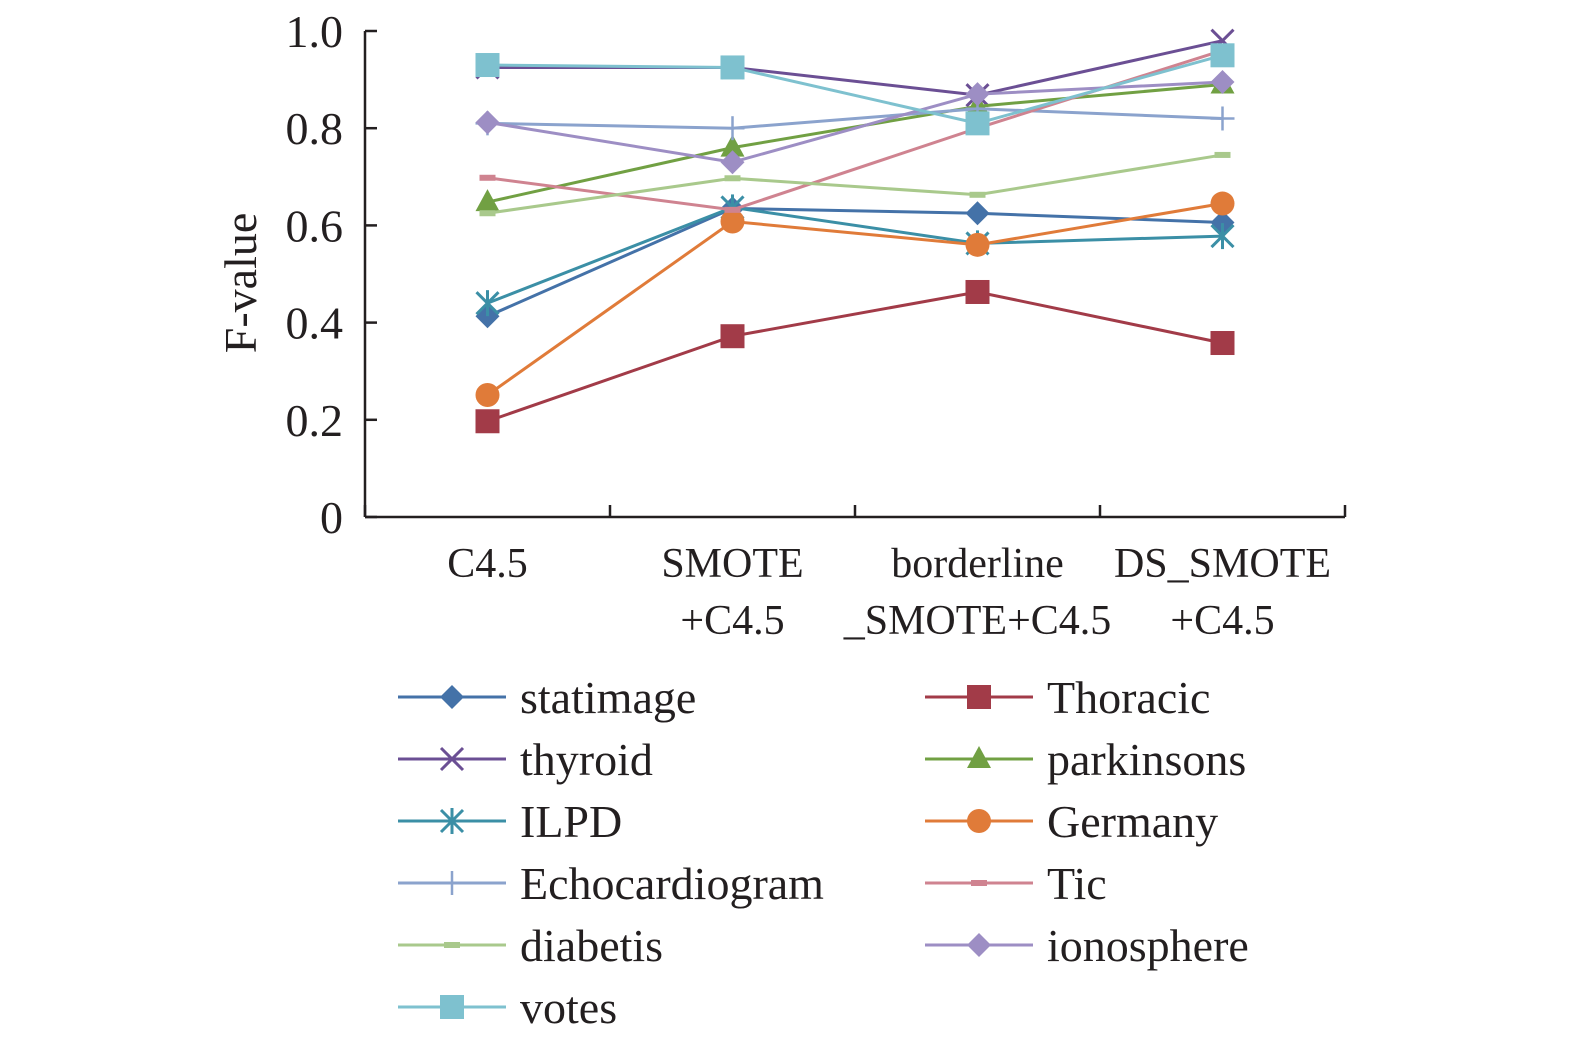  I want to click on y-tick-label: 0.8, so click(315, 128).